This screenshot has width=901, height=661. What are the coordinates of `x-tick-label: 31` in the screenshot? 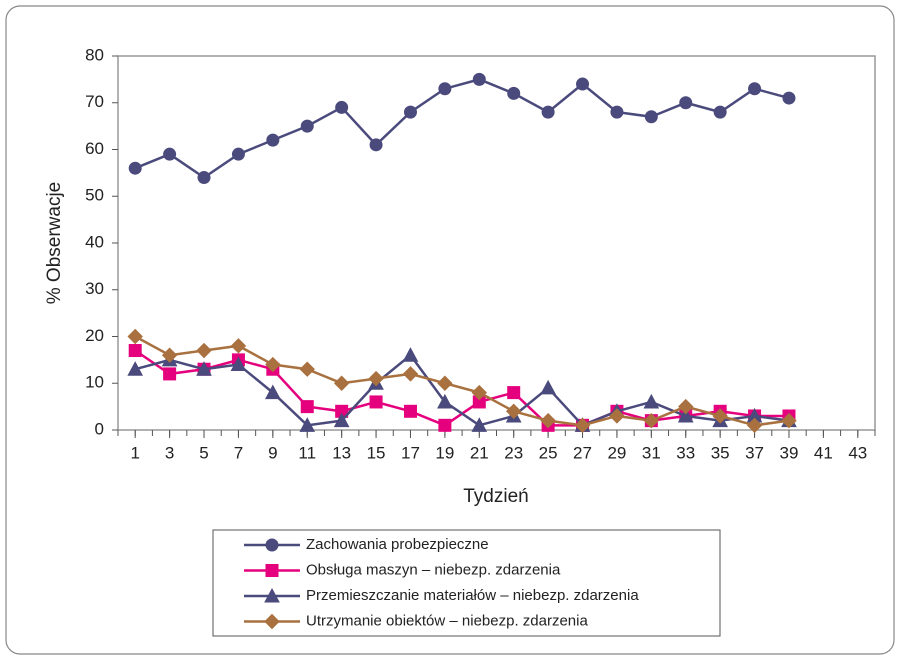 It's located at (651, 452).